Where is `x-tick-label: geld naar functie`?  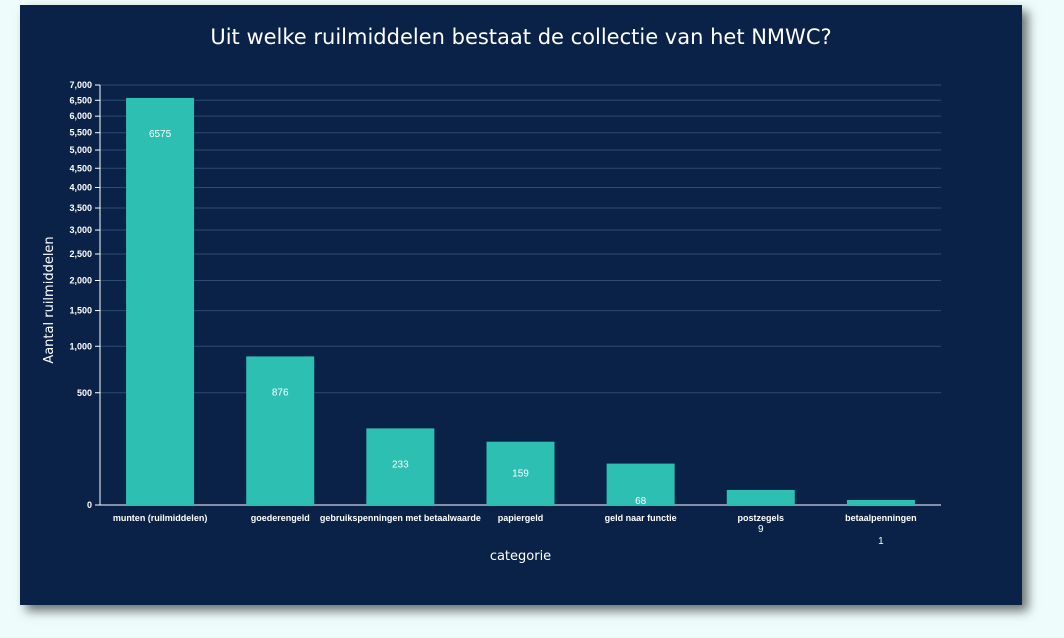
x-tick-label: geld naar functie is located at coordinates (641, 518).